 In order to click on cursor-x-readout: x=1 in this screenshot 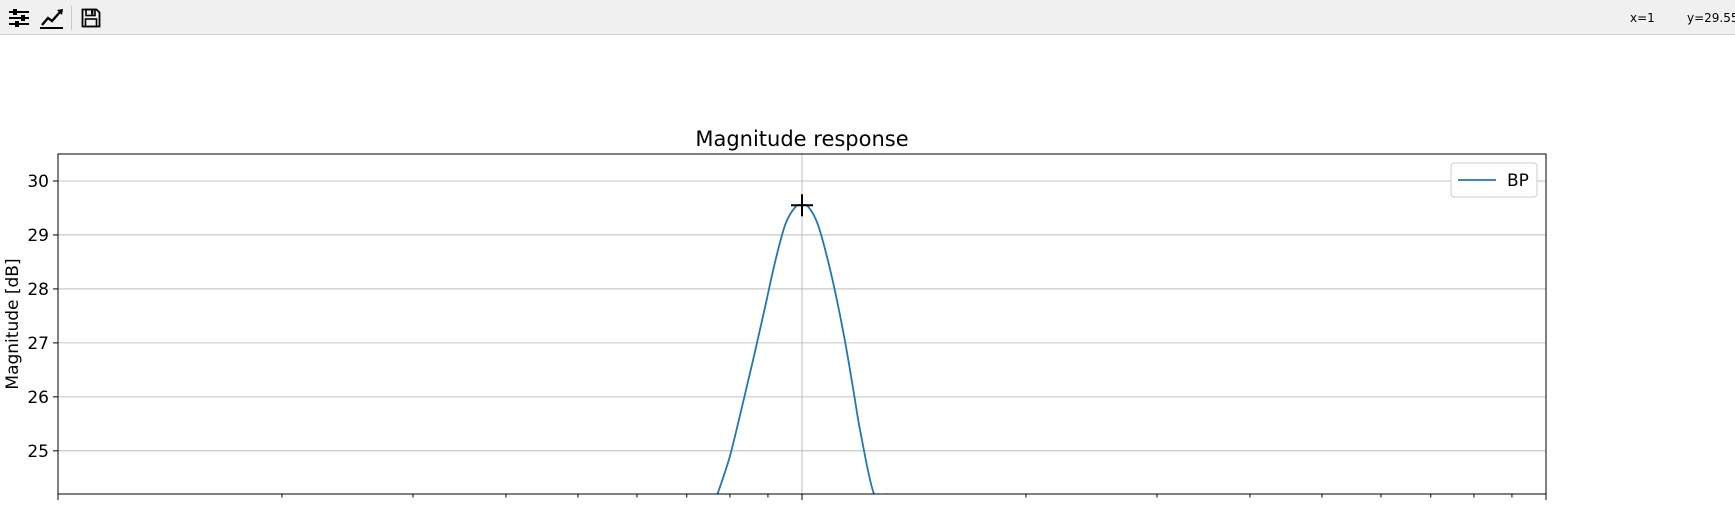, I will do `click(1642, 18)`.